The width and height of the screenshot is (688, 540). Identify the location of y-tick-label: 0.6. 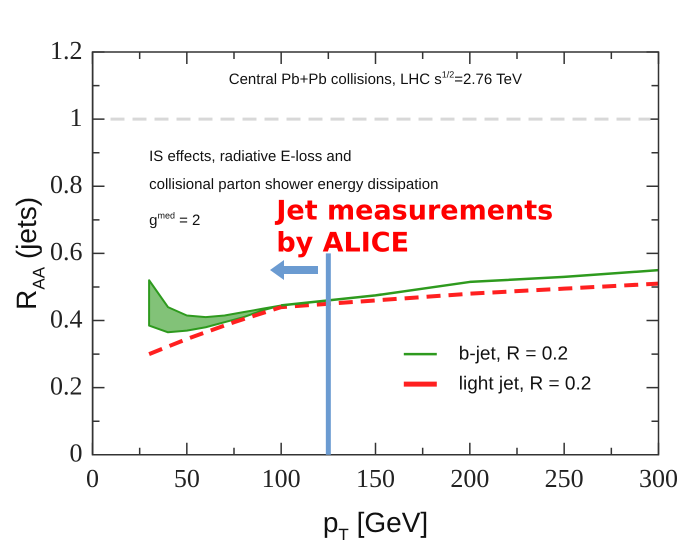
(66, 251).